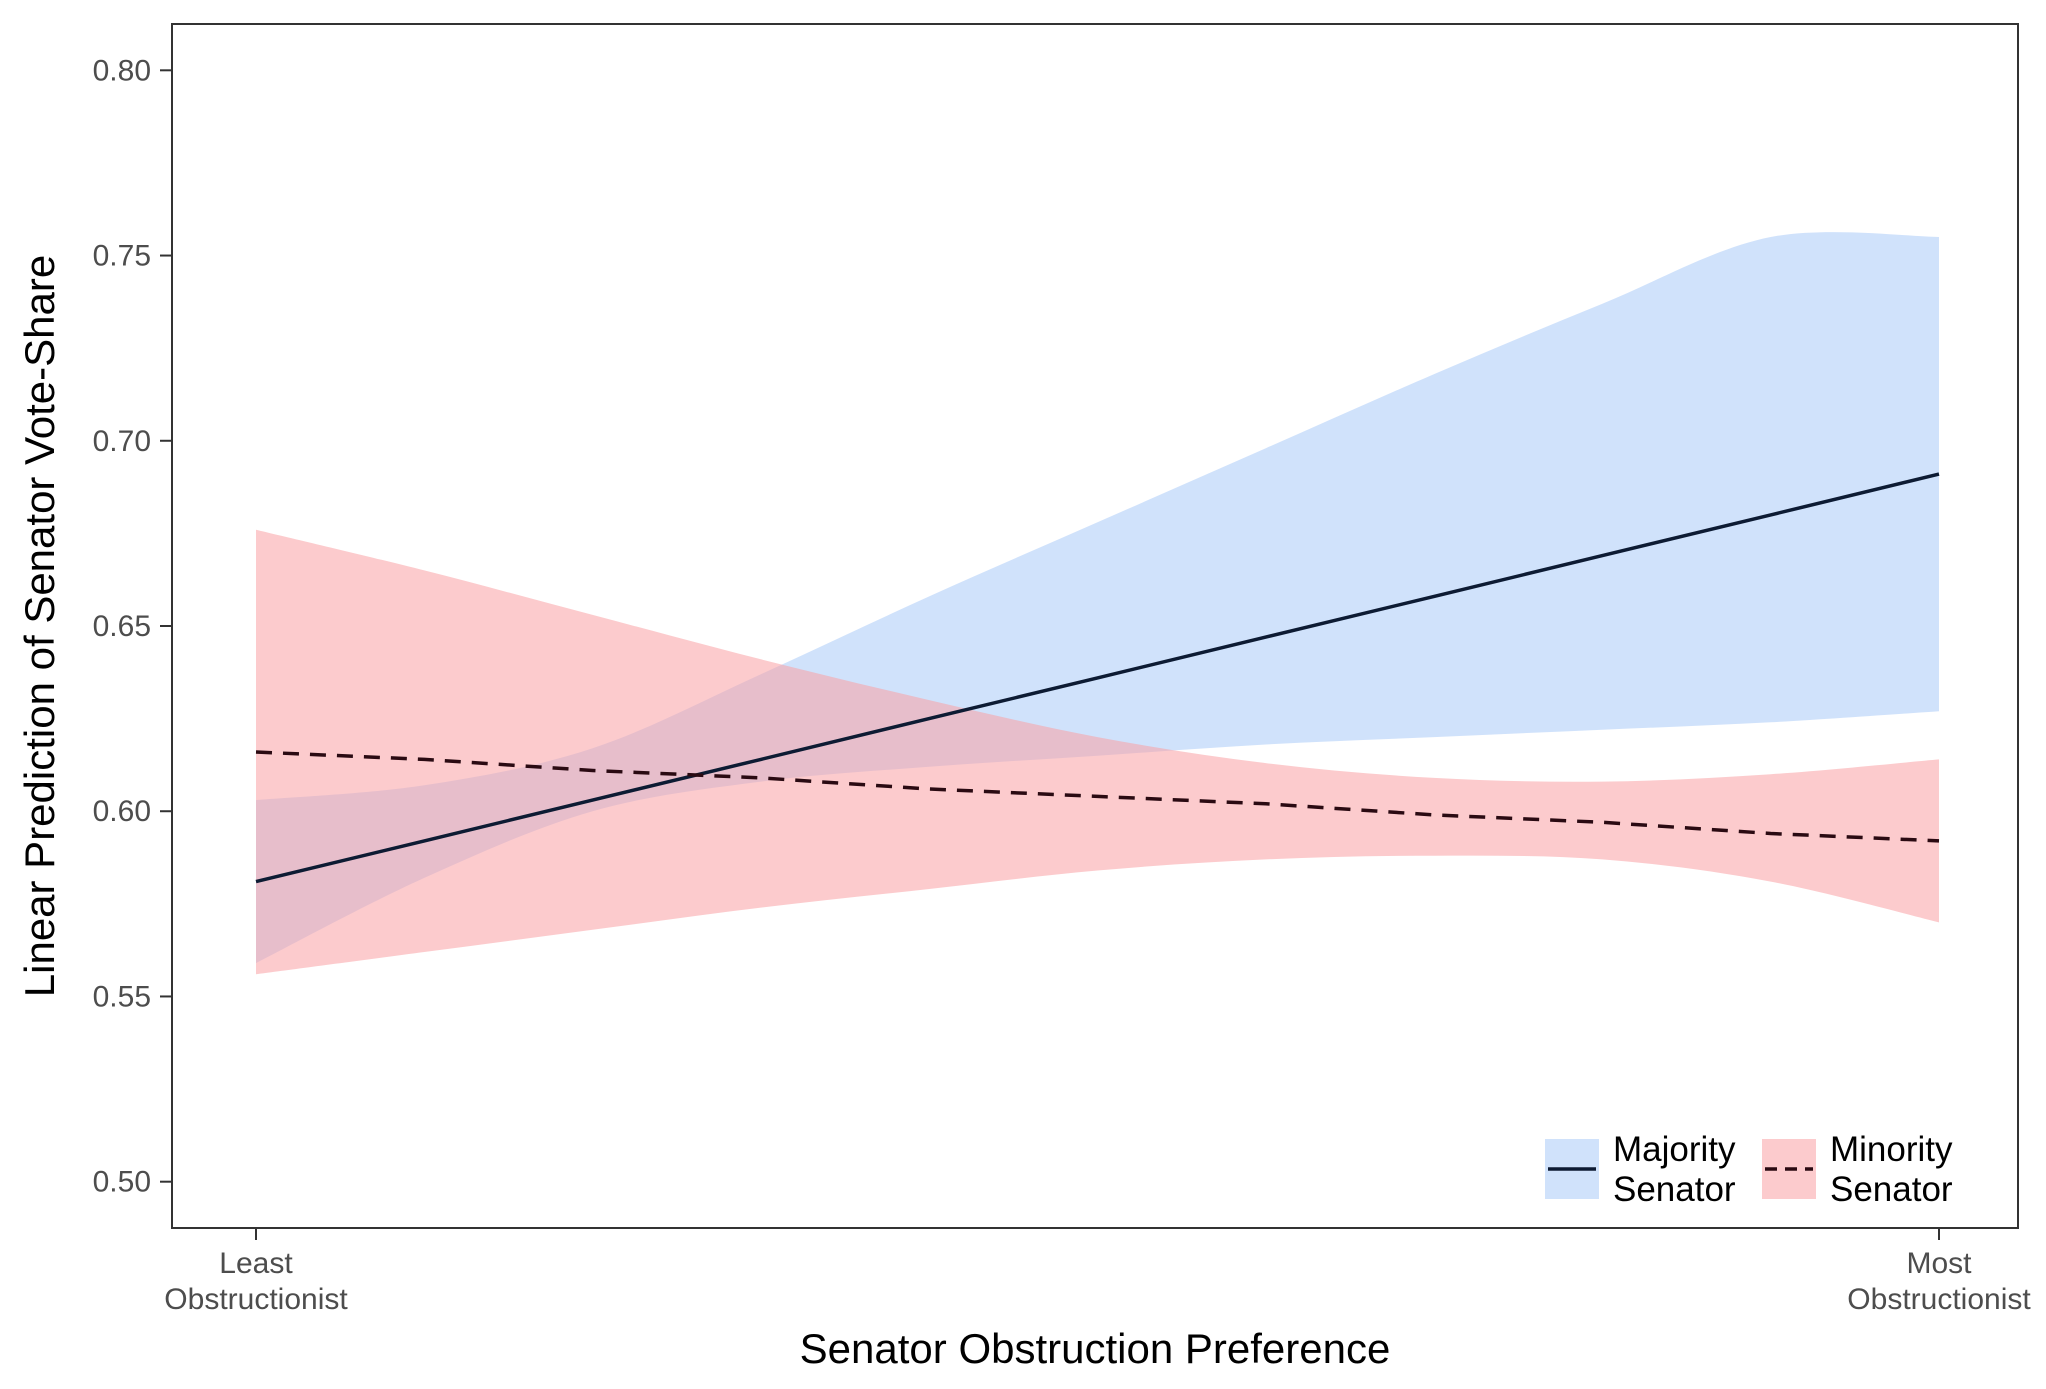  What do you see at coordinates (122, 1182) in the screenshot?
I see `y-tick-label: 0.50` at bounding box center [122, 1182].